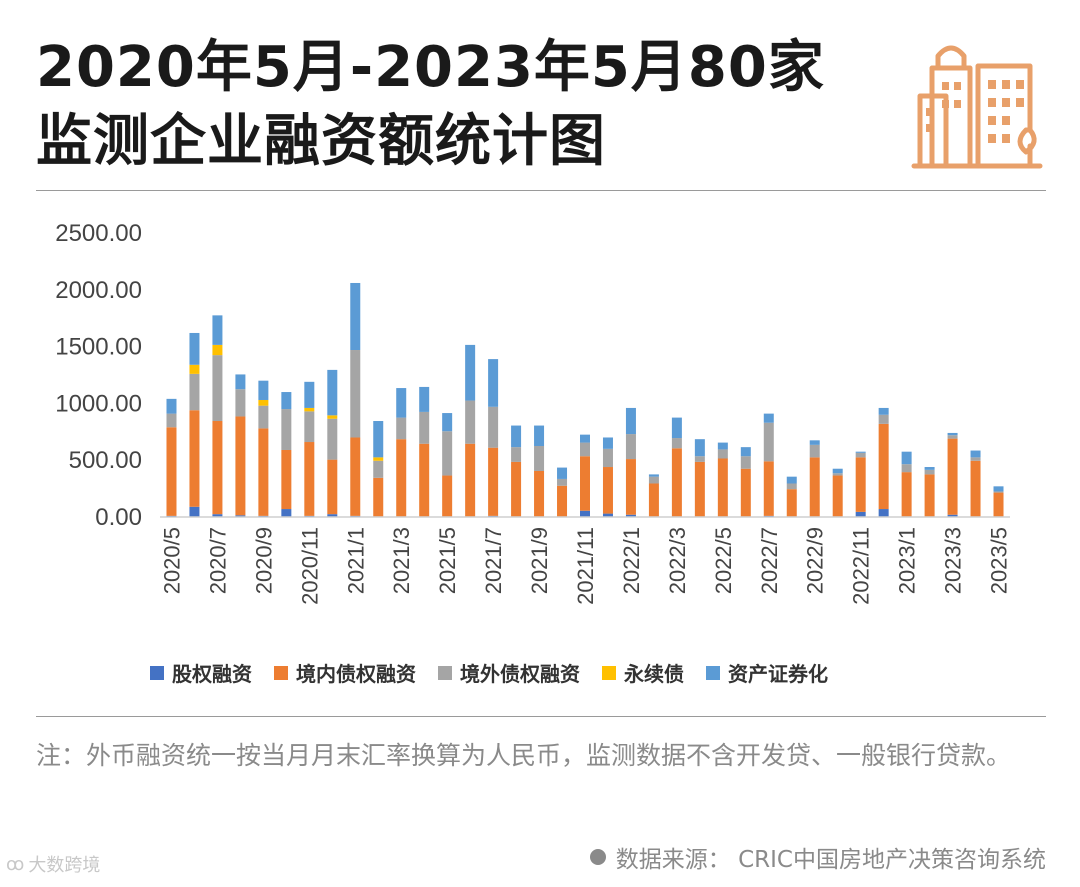 Image resolution: width=1080 pixels, height=887 pixels. Describe the element at coordinates (157, 672) in the screenshot. I see `legend-swatch-equity` at that location.